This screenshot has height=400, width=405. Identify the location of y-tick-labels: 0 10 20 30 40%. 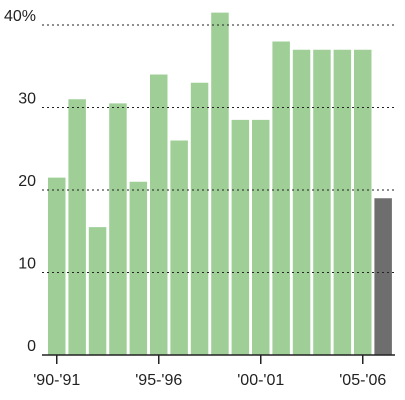
(20, 181).